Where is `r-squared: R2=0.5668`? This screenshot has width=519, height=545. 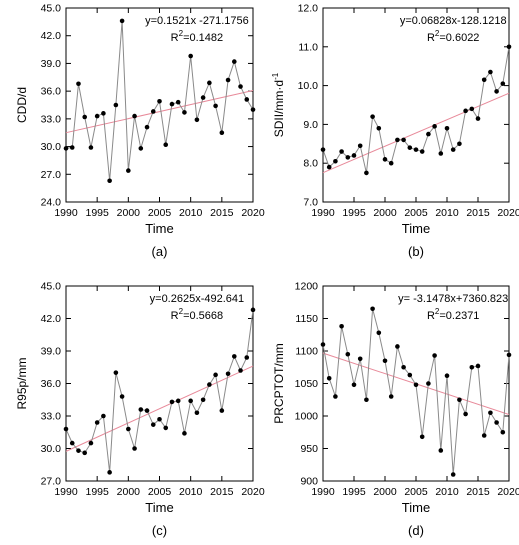 r-squared: R2=0.5668 is located at coordinates (197, 314).